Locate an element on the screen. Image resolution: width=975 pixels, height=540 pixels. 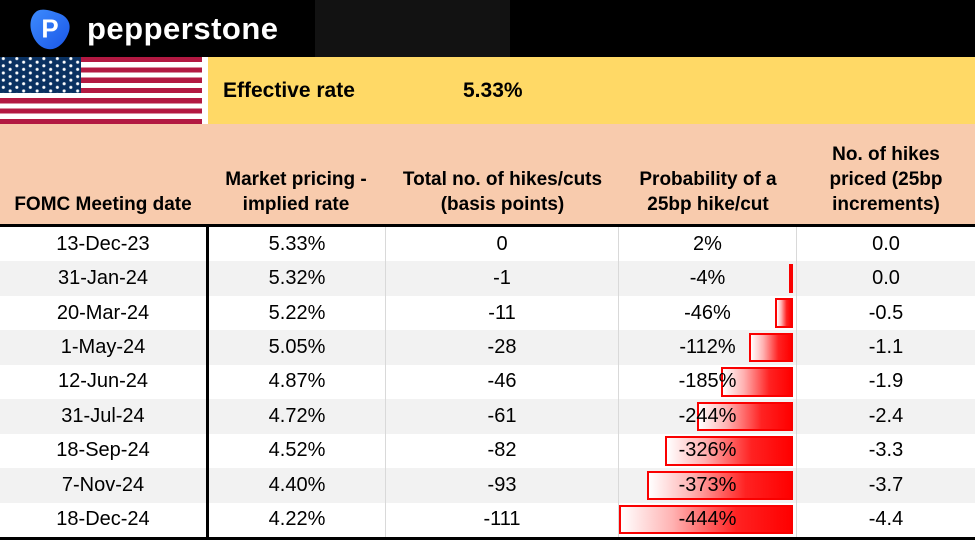
cell-date: 7-Nov-24 is located at coordinates (103, 484).